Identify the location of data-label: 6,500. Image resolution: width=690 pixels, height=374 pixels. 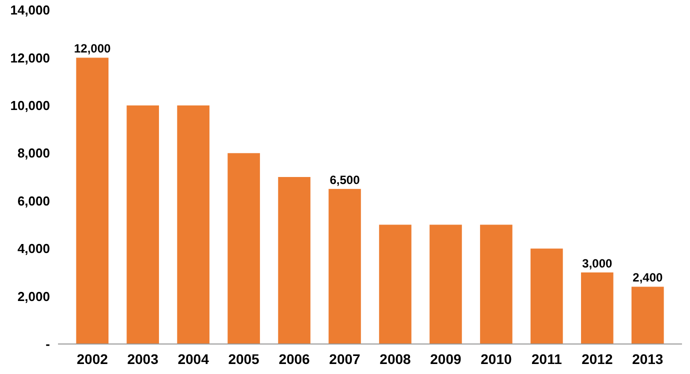
(345, 179).